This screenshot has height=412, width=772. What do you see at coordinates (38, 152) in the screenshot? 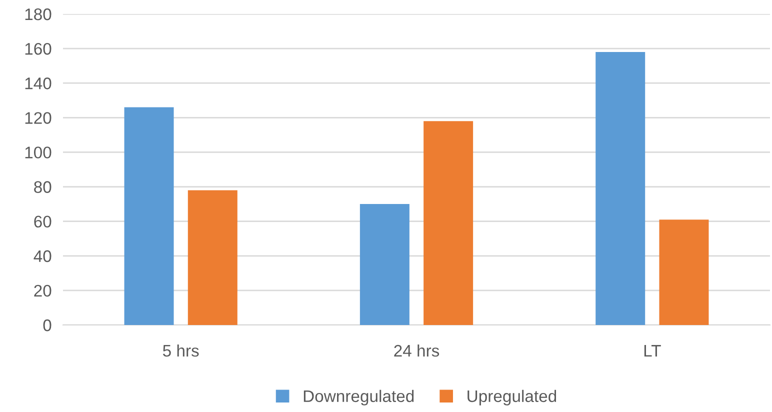
I see `y-tick-label: 100` at bounding box center [38, 152].